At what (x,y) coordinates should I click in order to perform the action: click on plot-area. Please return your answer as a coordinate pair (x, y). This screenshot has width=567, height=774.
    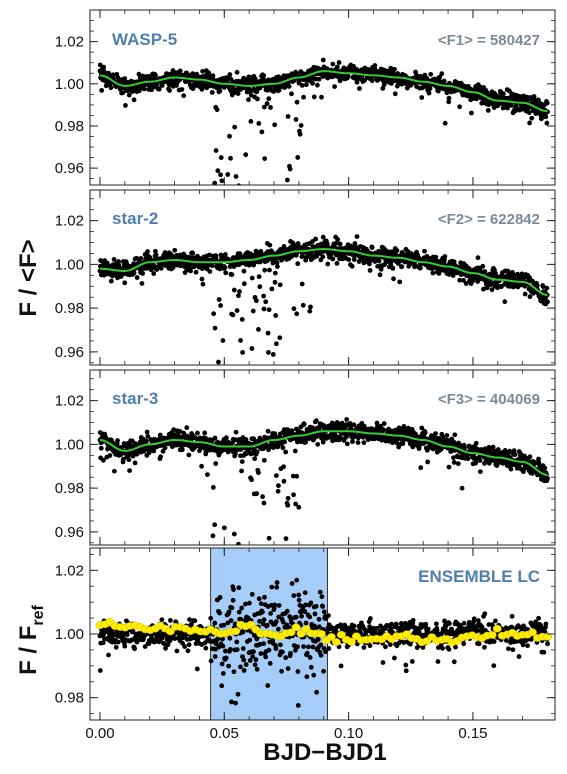
    Looking at the image, I should click on (323, 299).